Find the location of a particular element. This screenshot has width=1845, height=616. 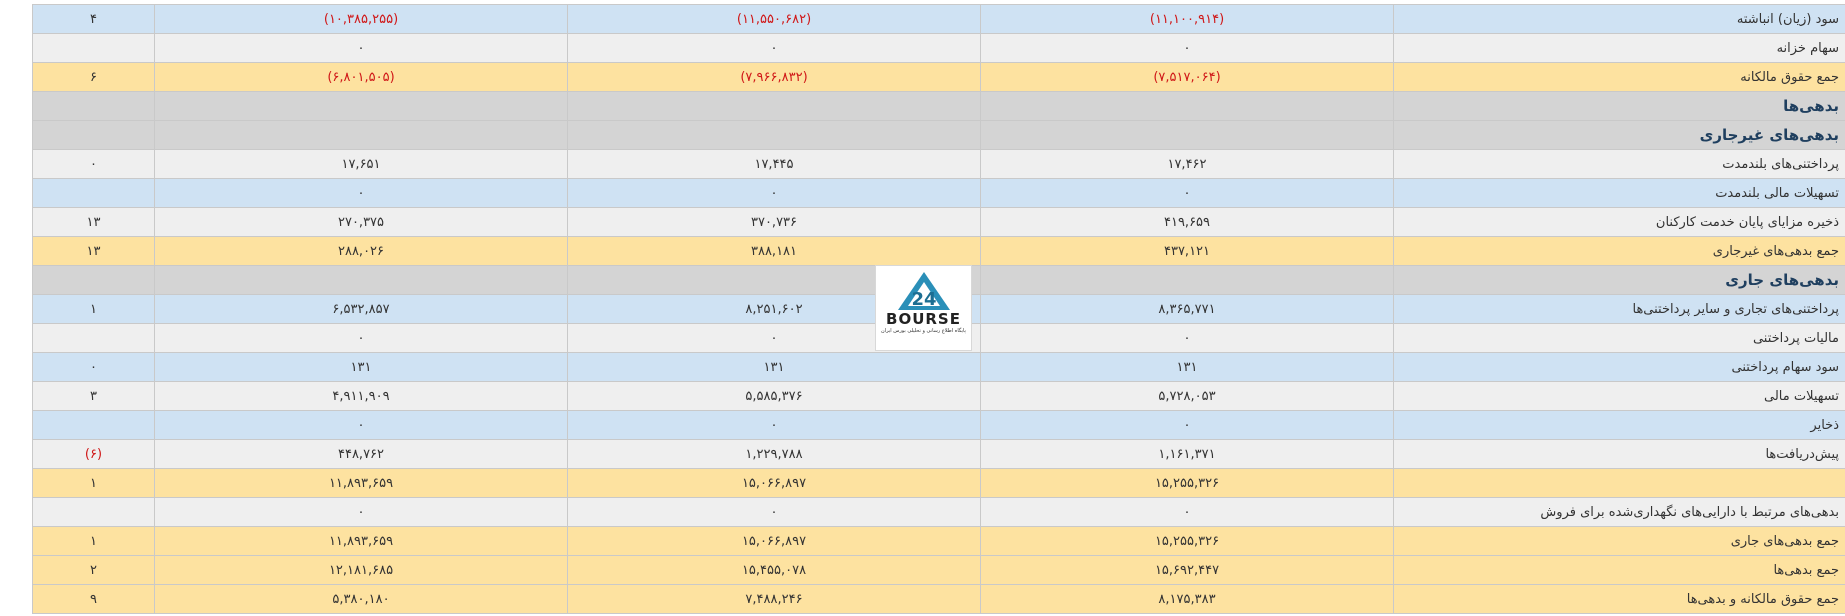

section-header-row: بدهی‌های غیرجاری is located at coordinates (938, 135).